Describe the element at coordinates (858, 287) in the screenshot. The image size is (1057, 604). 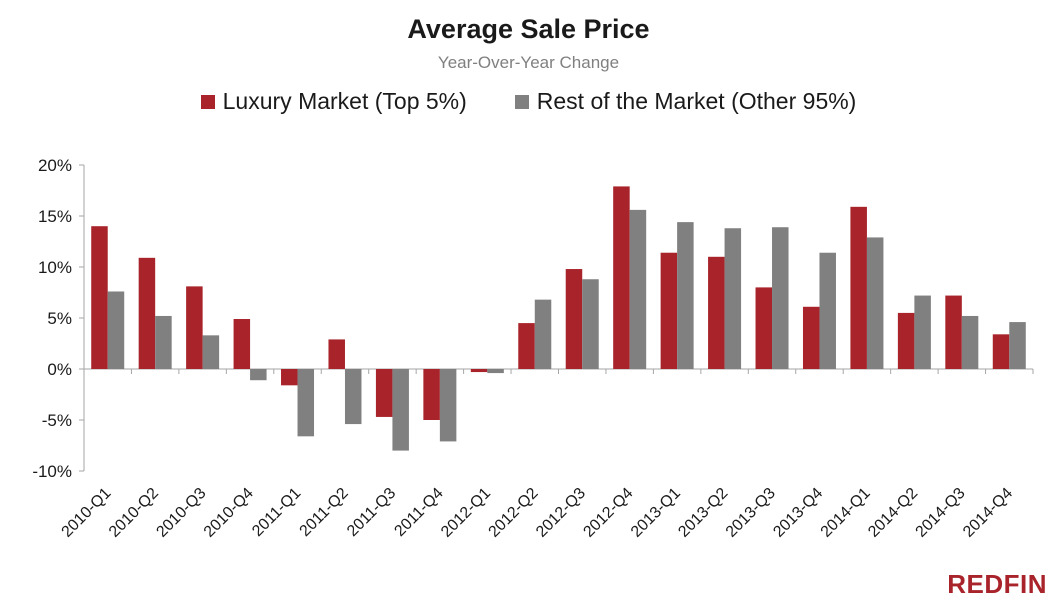
I see `bar-luxury-2014-q1` at that location.